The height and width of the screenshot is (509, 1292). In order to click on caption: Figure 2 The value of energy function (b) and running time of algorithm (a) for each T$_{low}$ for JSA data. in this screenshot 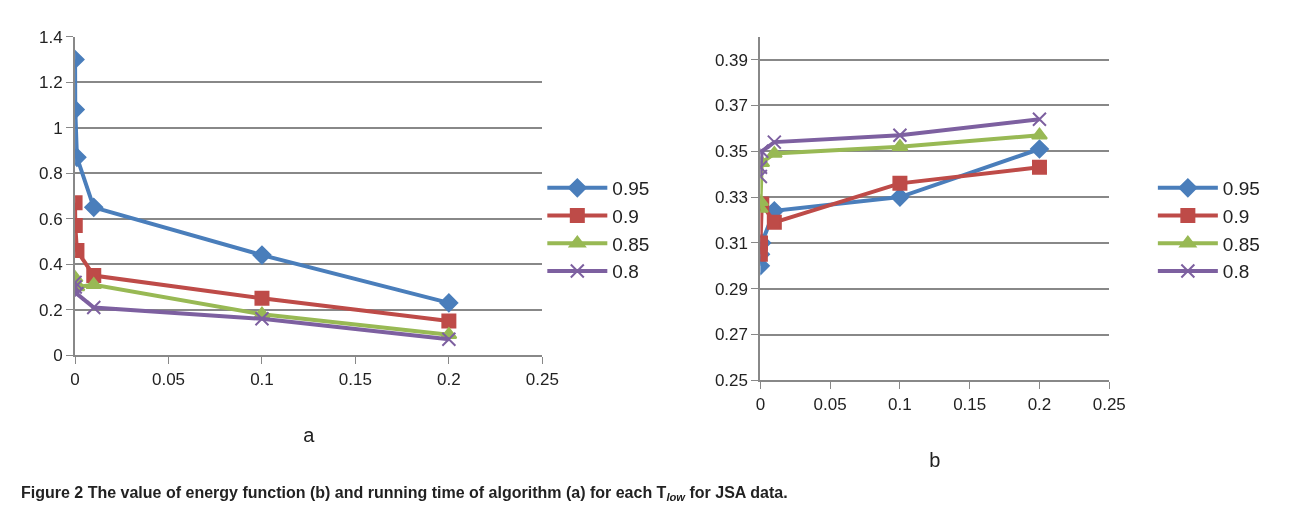, I will do `click(404, 494)`.